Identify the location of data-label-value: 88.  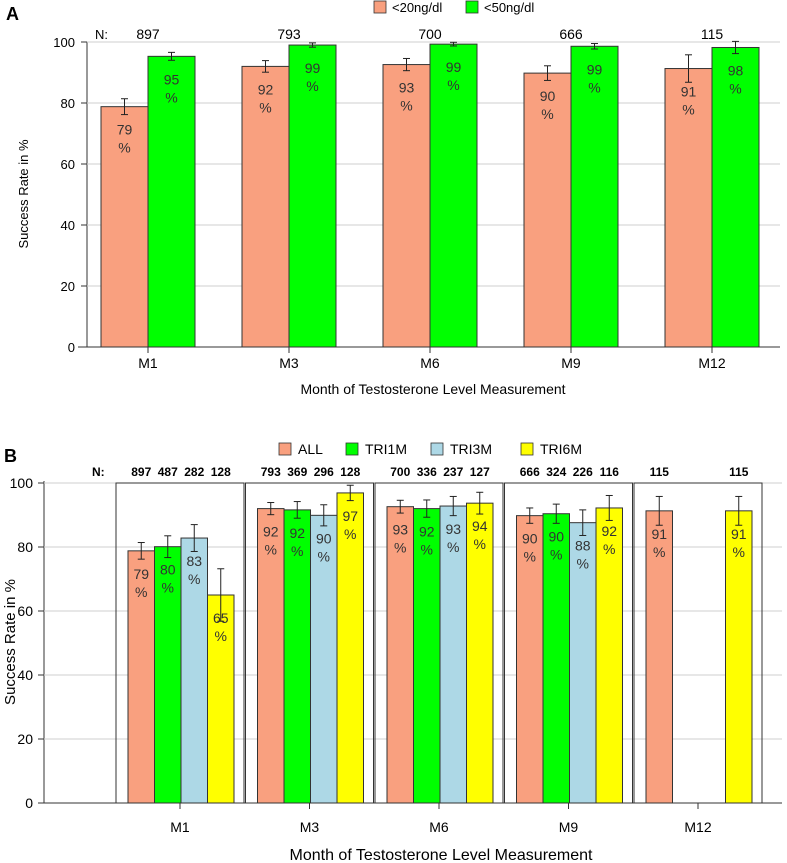
(583, 546).